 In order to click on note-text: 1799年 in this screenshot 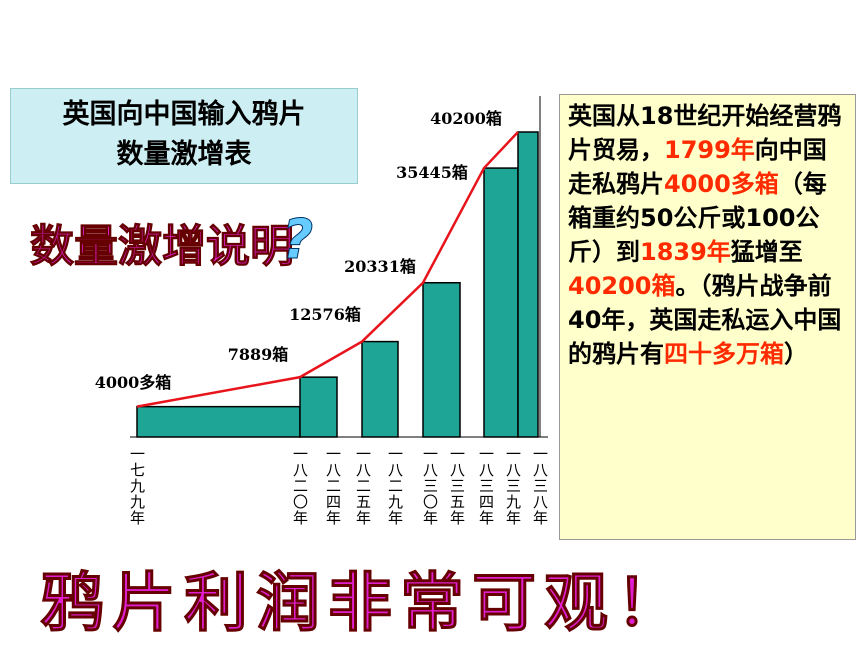, I will do `click(709, 150)`.